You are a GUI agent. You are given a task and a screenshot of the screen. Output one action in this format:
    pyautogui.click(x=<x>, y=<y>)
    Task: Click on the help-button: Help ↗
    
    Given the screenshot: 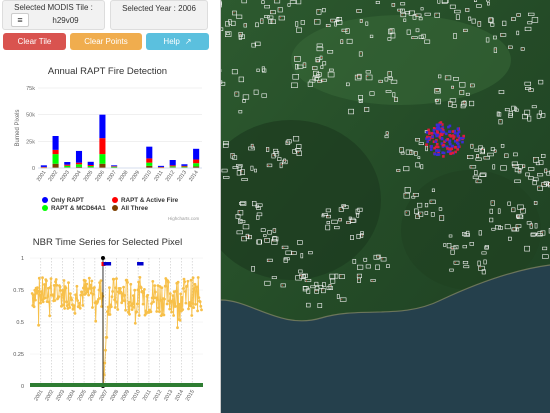 What is the action you would take?
    pyautogui.click(x=177, y=41)
    